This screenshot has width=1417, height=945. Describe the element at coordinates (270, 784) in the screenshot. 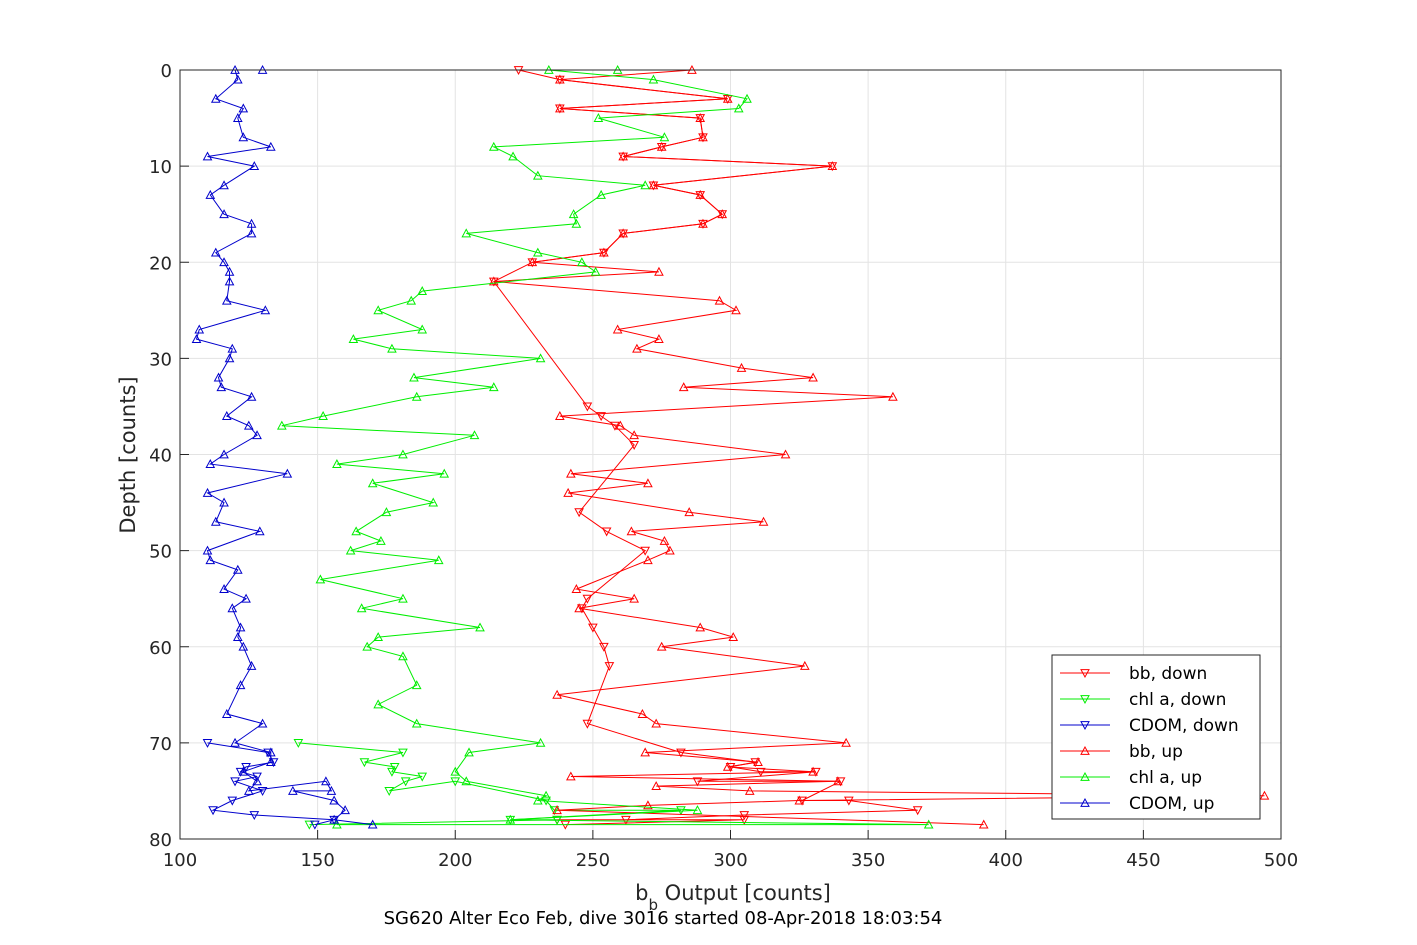

I see `series-cdom-down` at that location.